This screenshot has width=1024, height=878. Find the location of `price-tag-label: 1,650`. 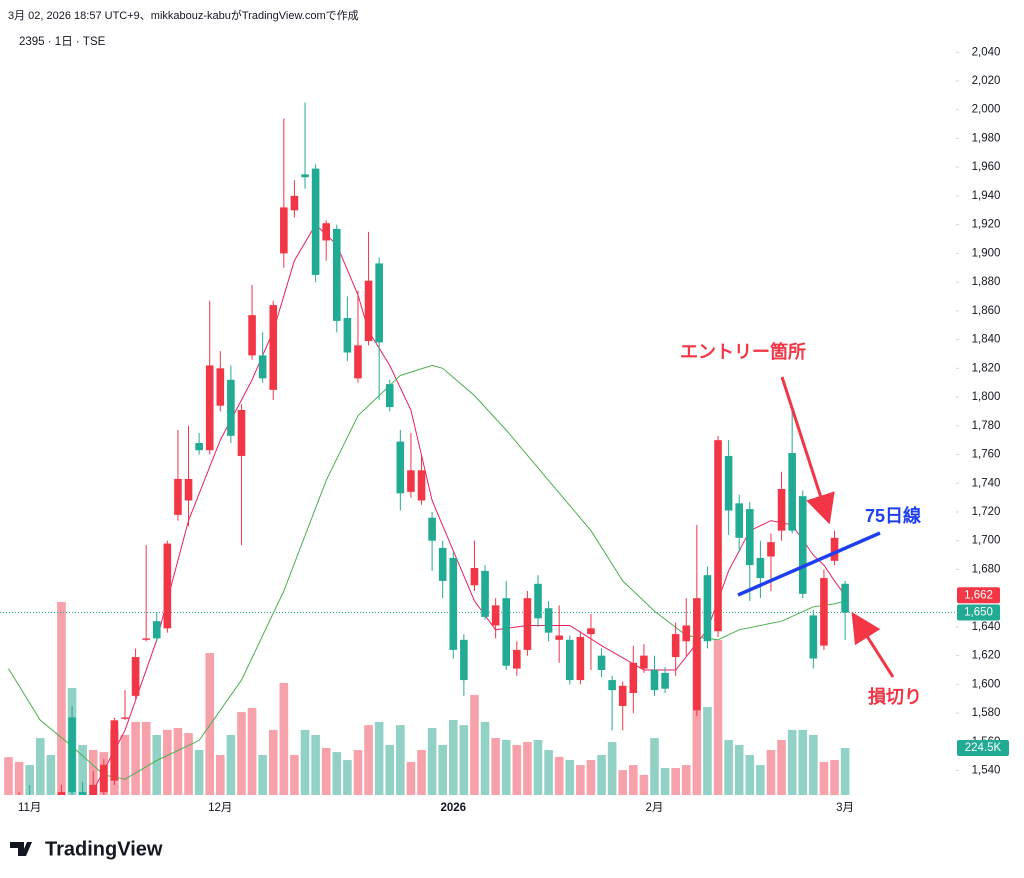

price-tag-label: 1,650 is located at coordinates (978, 613).